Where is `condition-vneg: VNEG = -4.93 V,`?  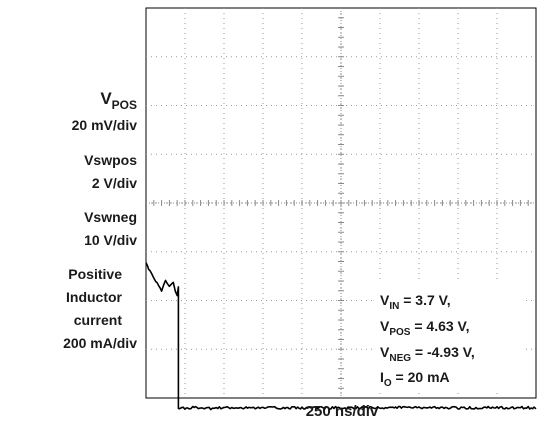
condition-vneg: VNEG = -4.93 V, is located at coordinates (427, 354).